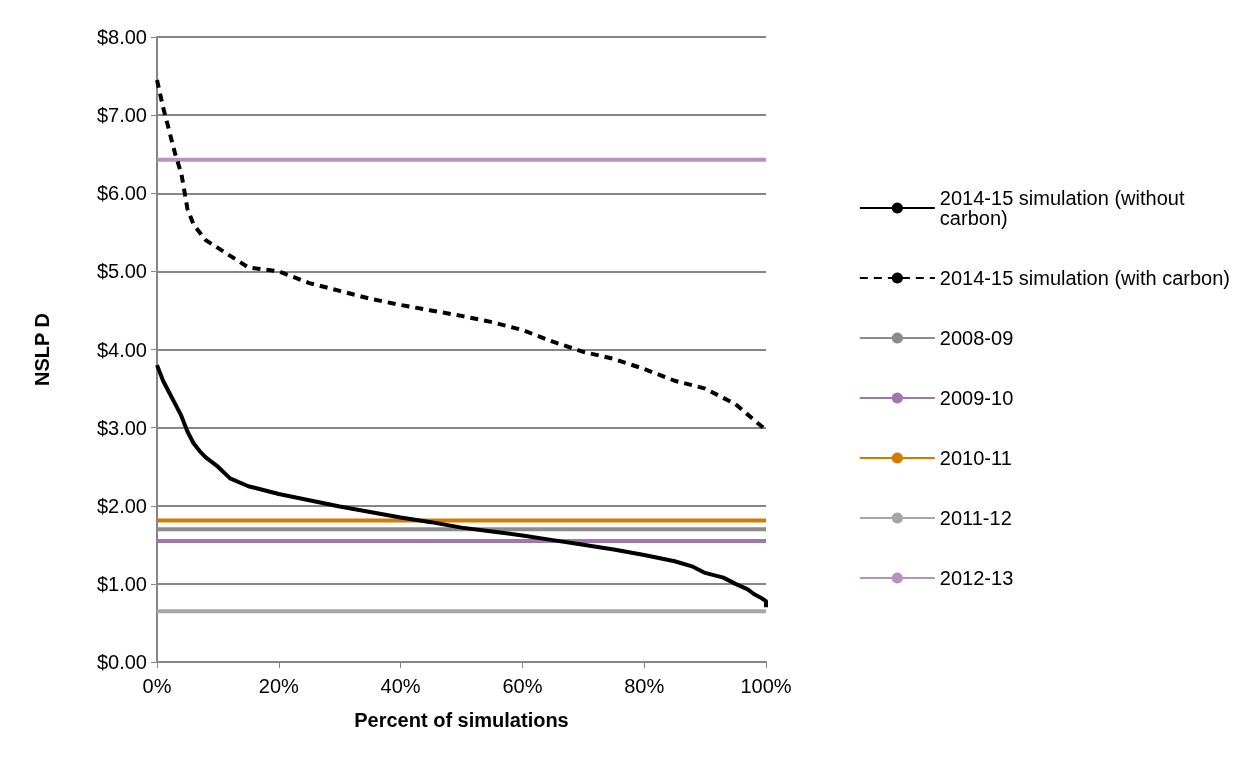 The width and height of the screenshot is (1255, 776). I want to click on legend-label: 2009-10, so click(976, 398).